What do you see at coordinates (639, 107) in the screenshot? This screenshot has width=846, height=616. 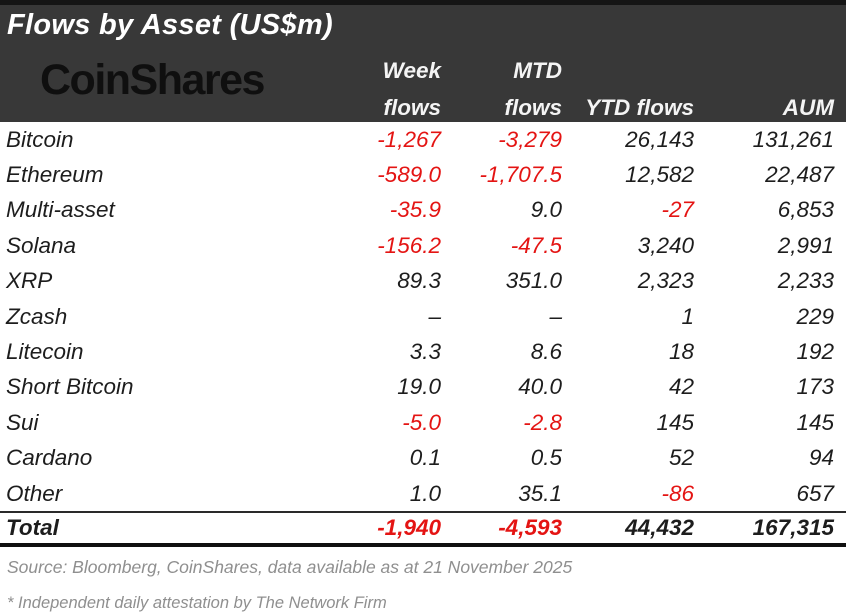 I see `col-ytd-flows: YTD flows` at bounding box center [639, 107].